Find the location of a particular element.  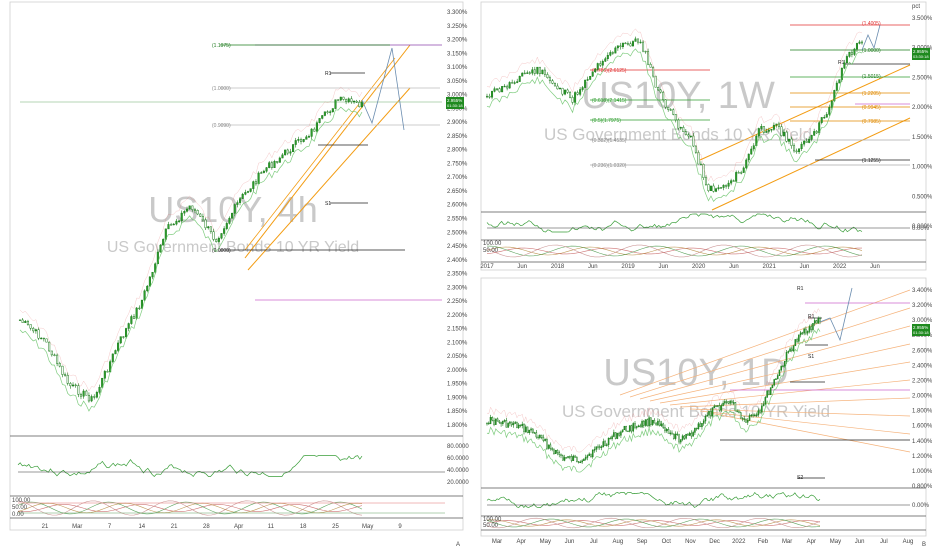

p1d-y-tick: 2.200% is located at coordinates (922, 381).